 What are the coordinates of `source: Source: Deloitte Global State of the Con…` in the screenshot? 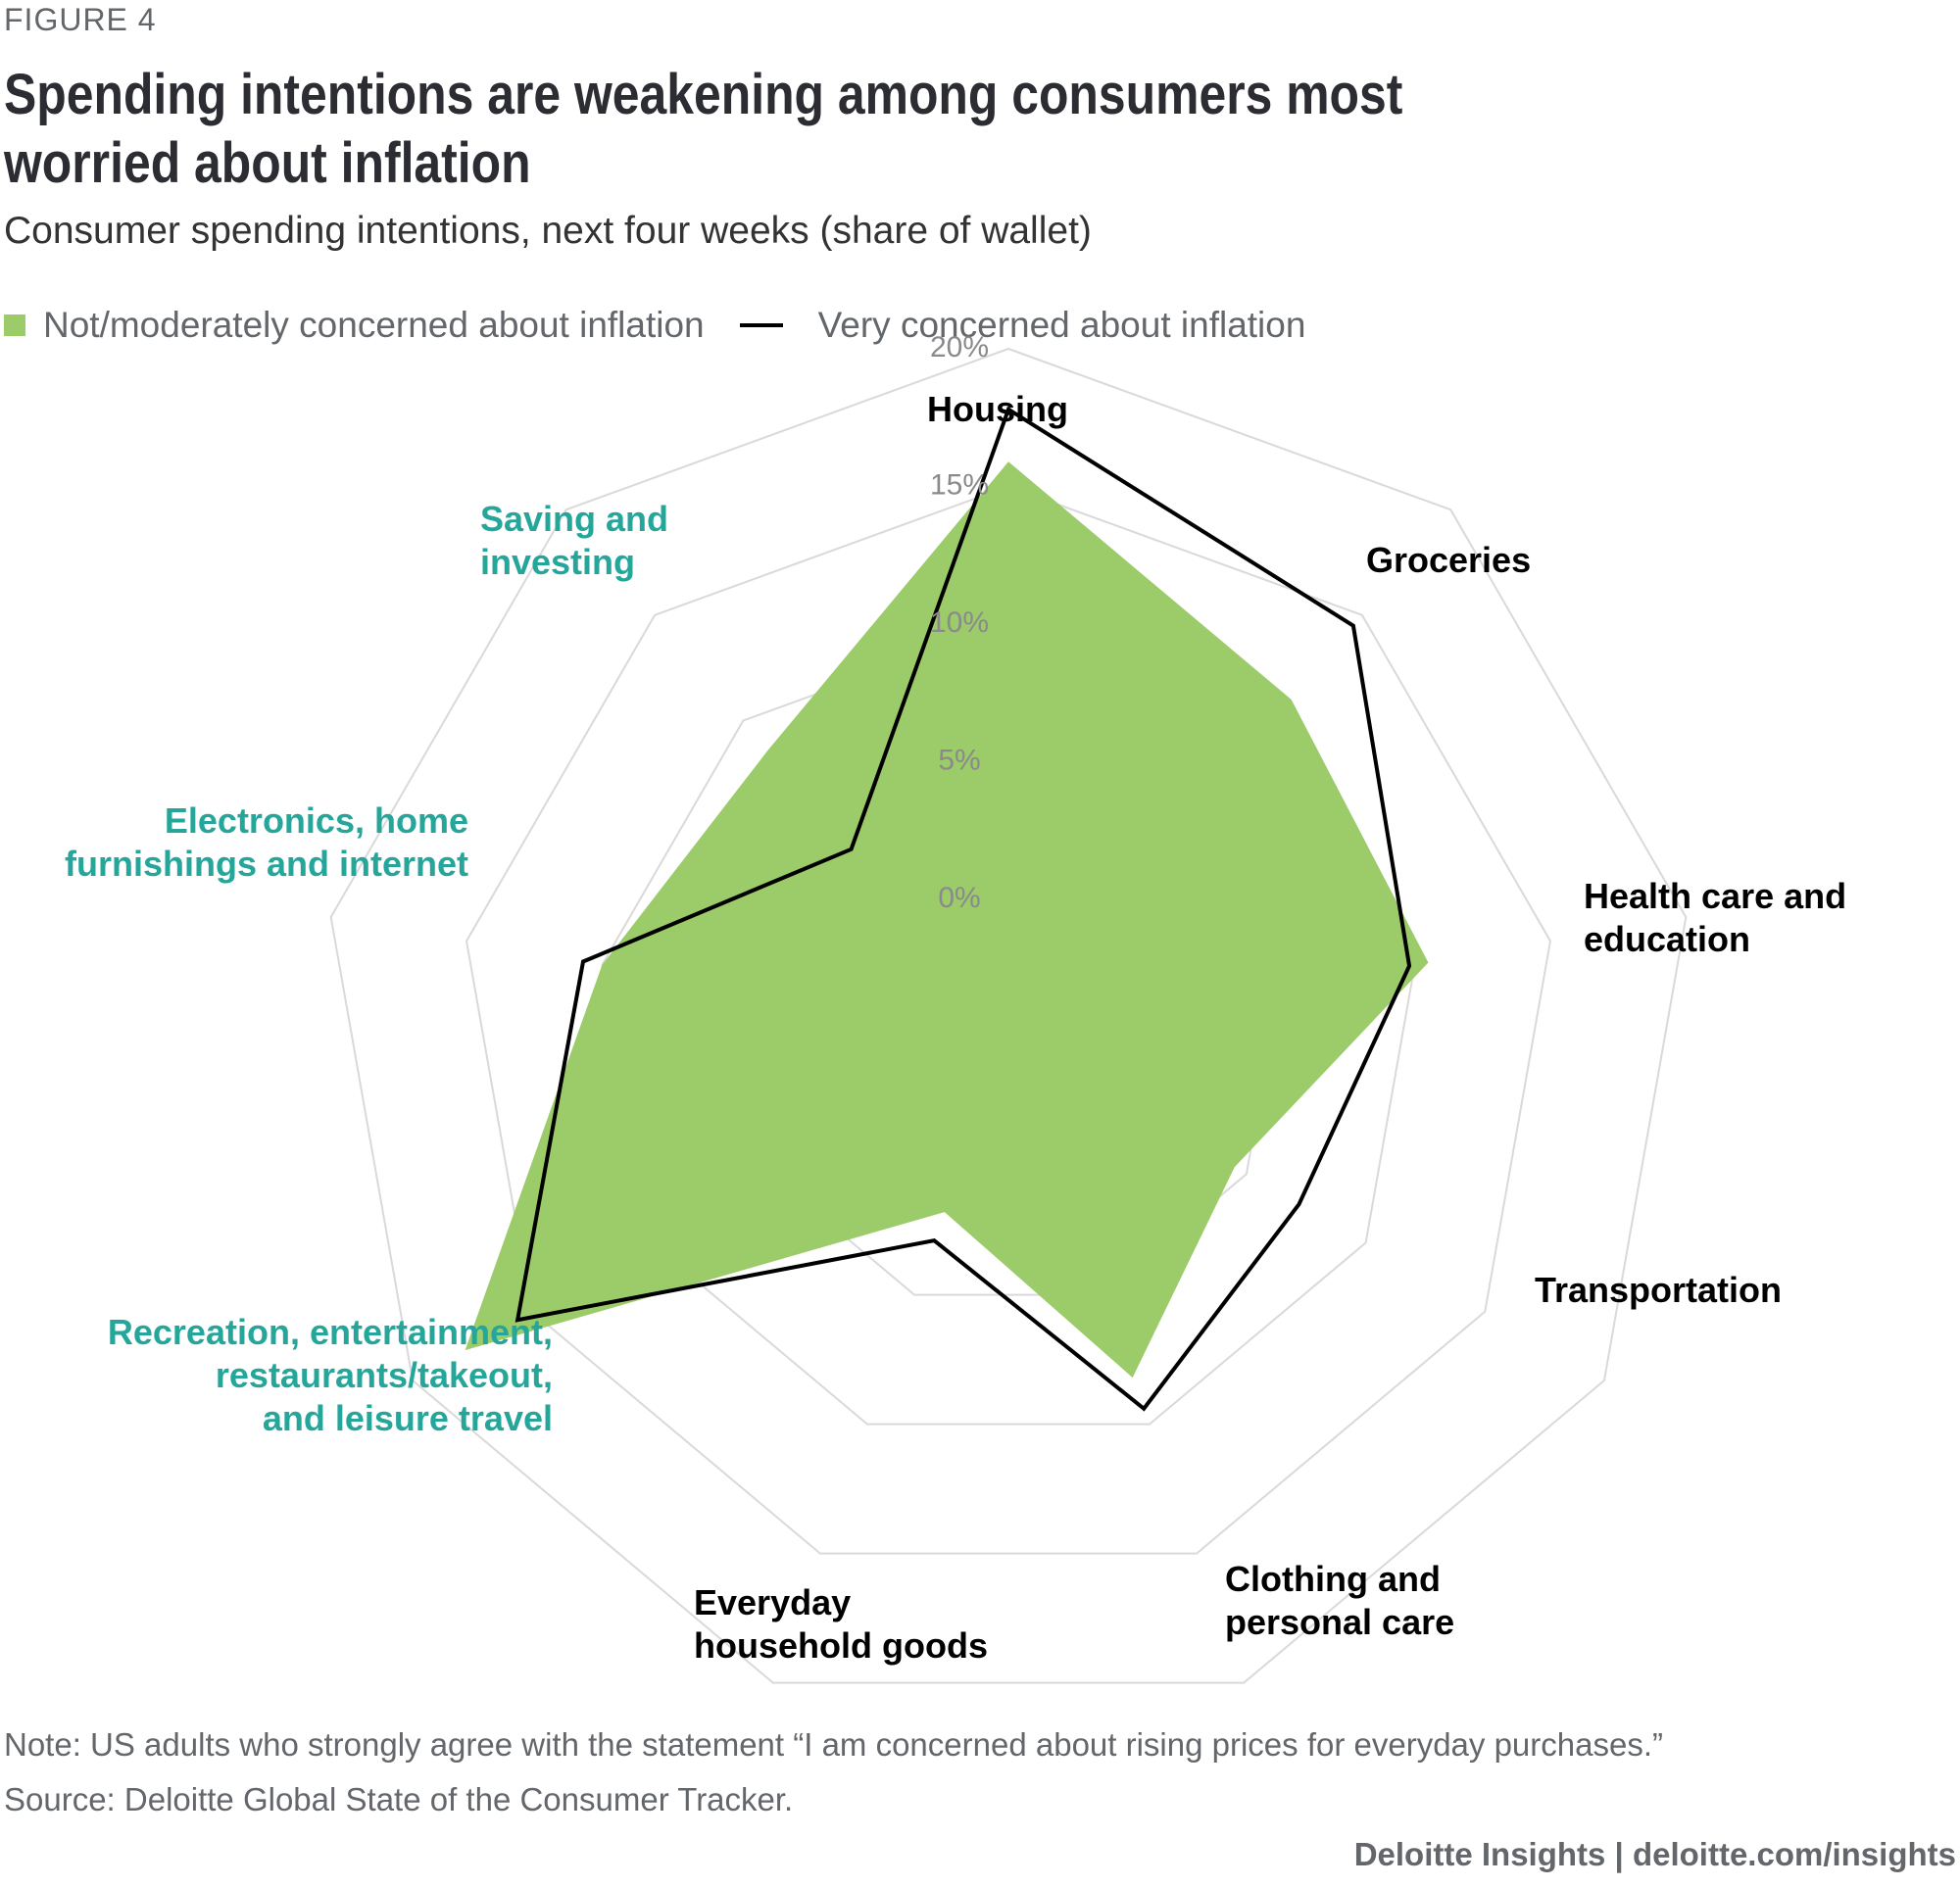 It's located at (399, 1799).